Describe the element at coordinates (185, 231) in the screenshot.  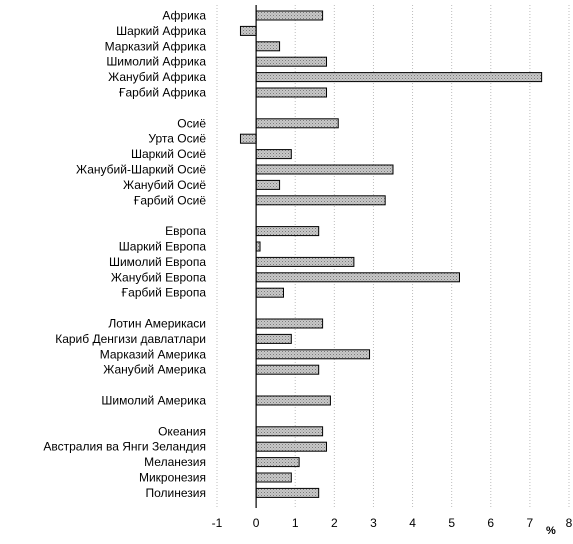
I see `category-label: Европа` at that location.